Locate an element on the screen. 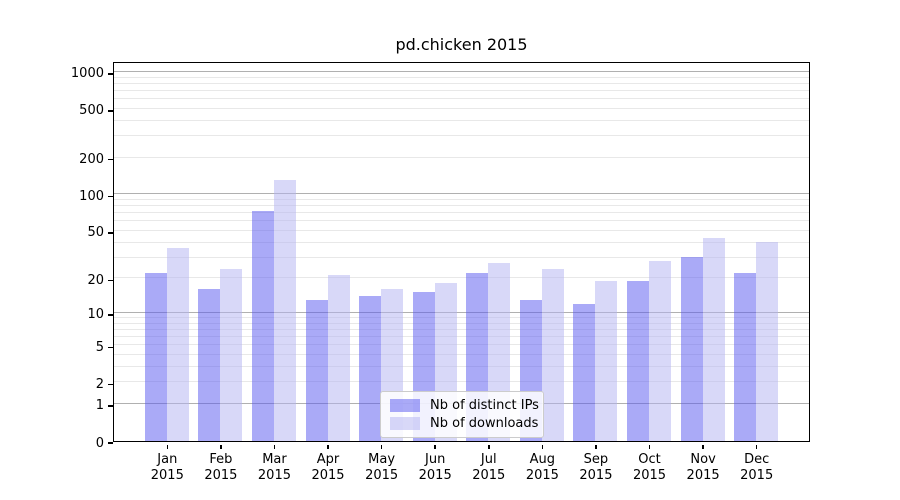 This screenshot has width=900, height=500. x-tick-mark-jan is located at coordinates (167, 446).